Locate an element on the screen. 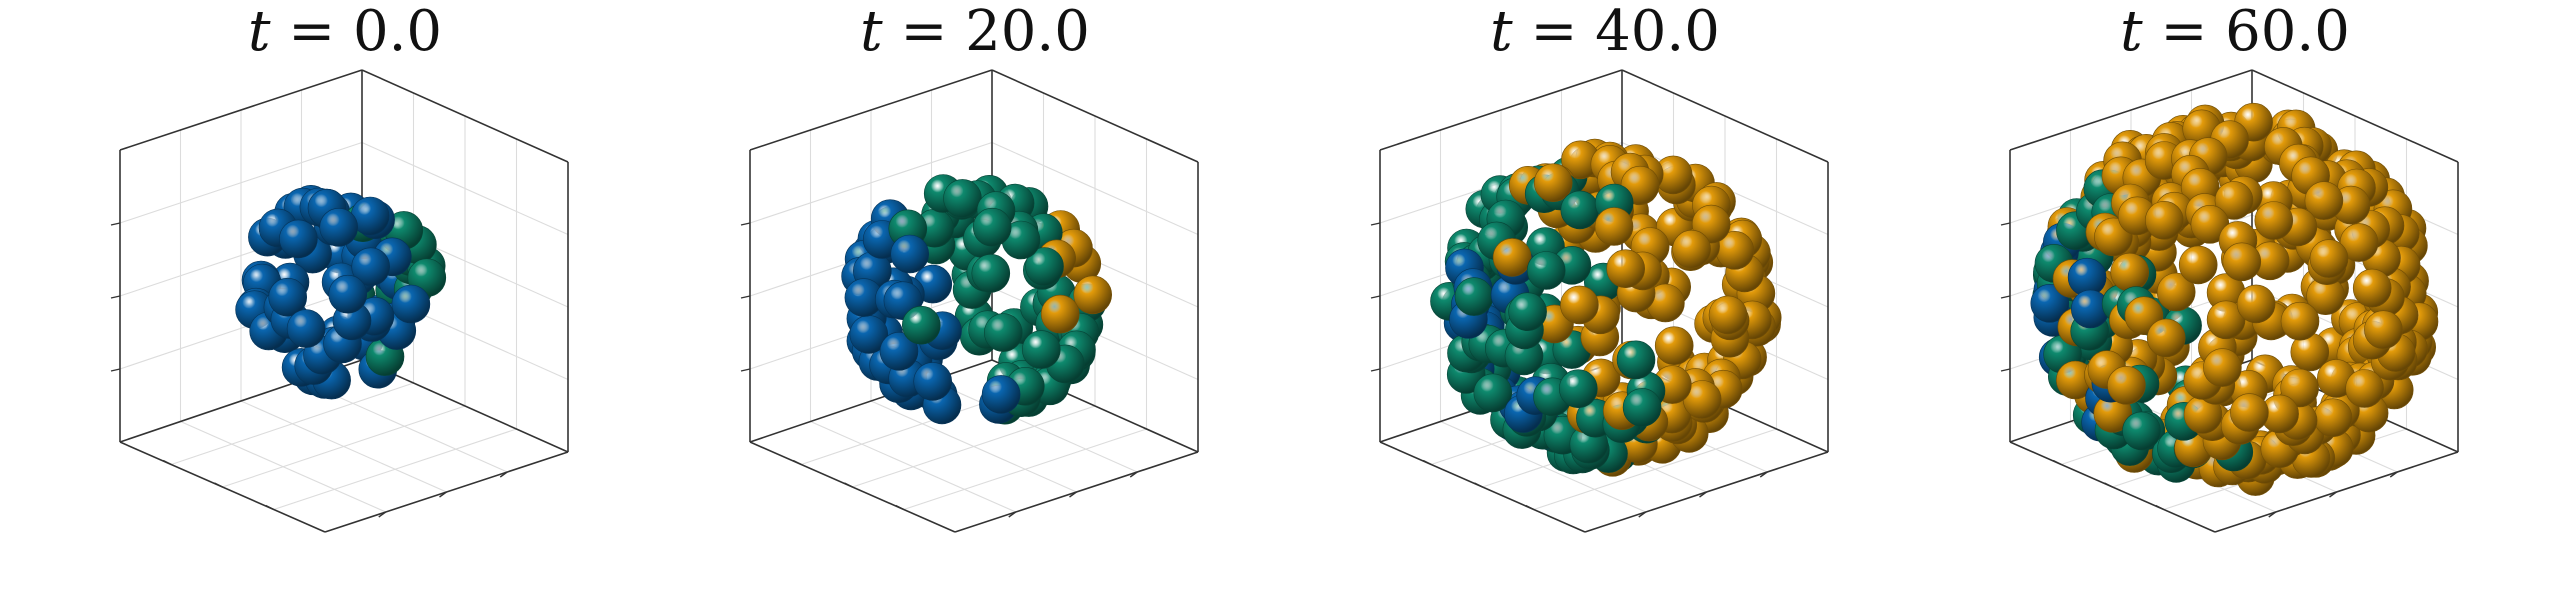  panel-title: t = 60.0 is located at coordinates (2235, 32).